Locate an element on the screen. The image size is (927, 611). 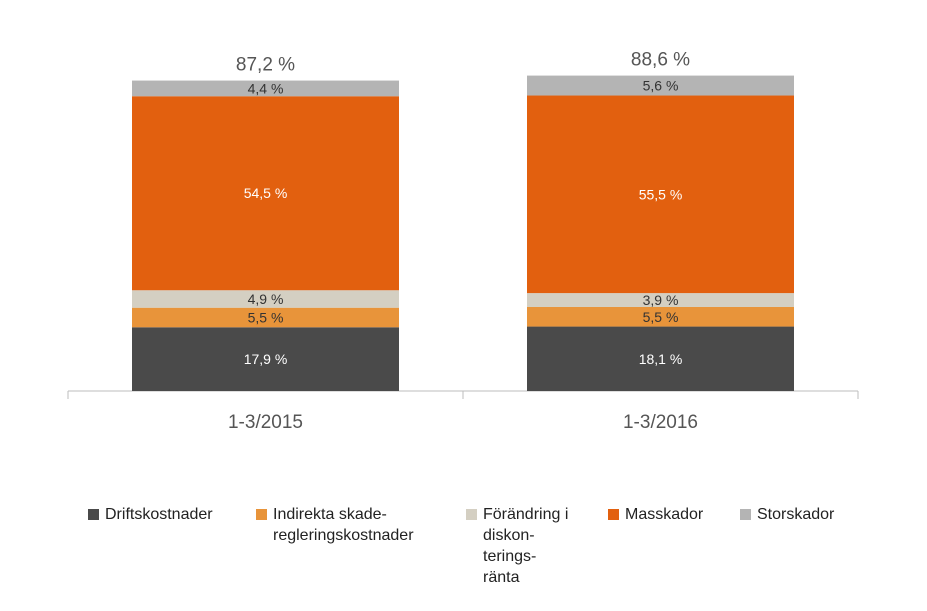
category-label: 1-3/2015 is located at coordinates (265, 422).